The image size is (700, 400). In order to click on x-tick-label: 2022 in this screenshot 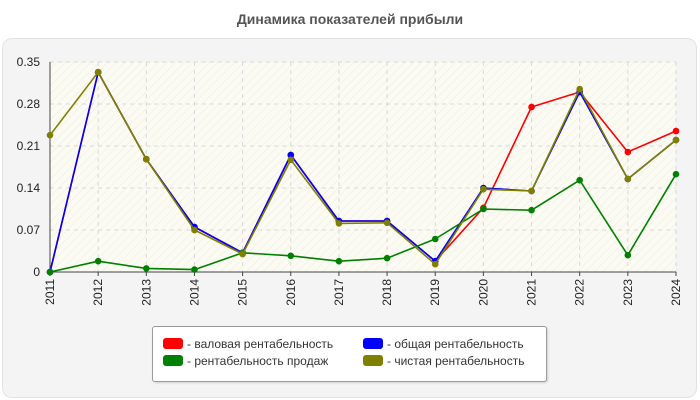, I will do `click(580, 292)`.